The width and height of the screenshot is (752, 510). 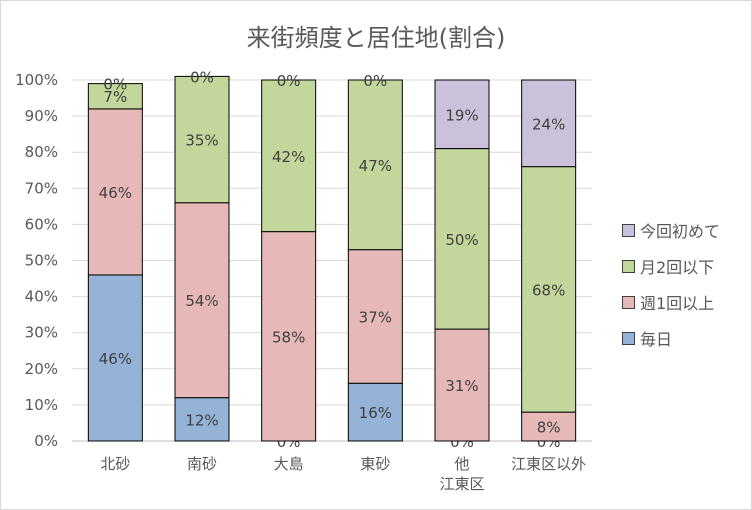 I want to click on data-label: 37%, so click(x=375, y=317).